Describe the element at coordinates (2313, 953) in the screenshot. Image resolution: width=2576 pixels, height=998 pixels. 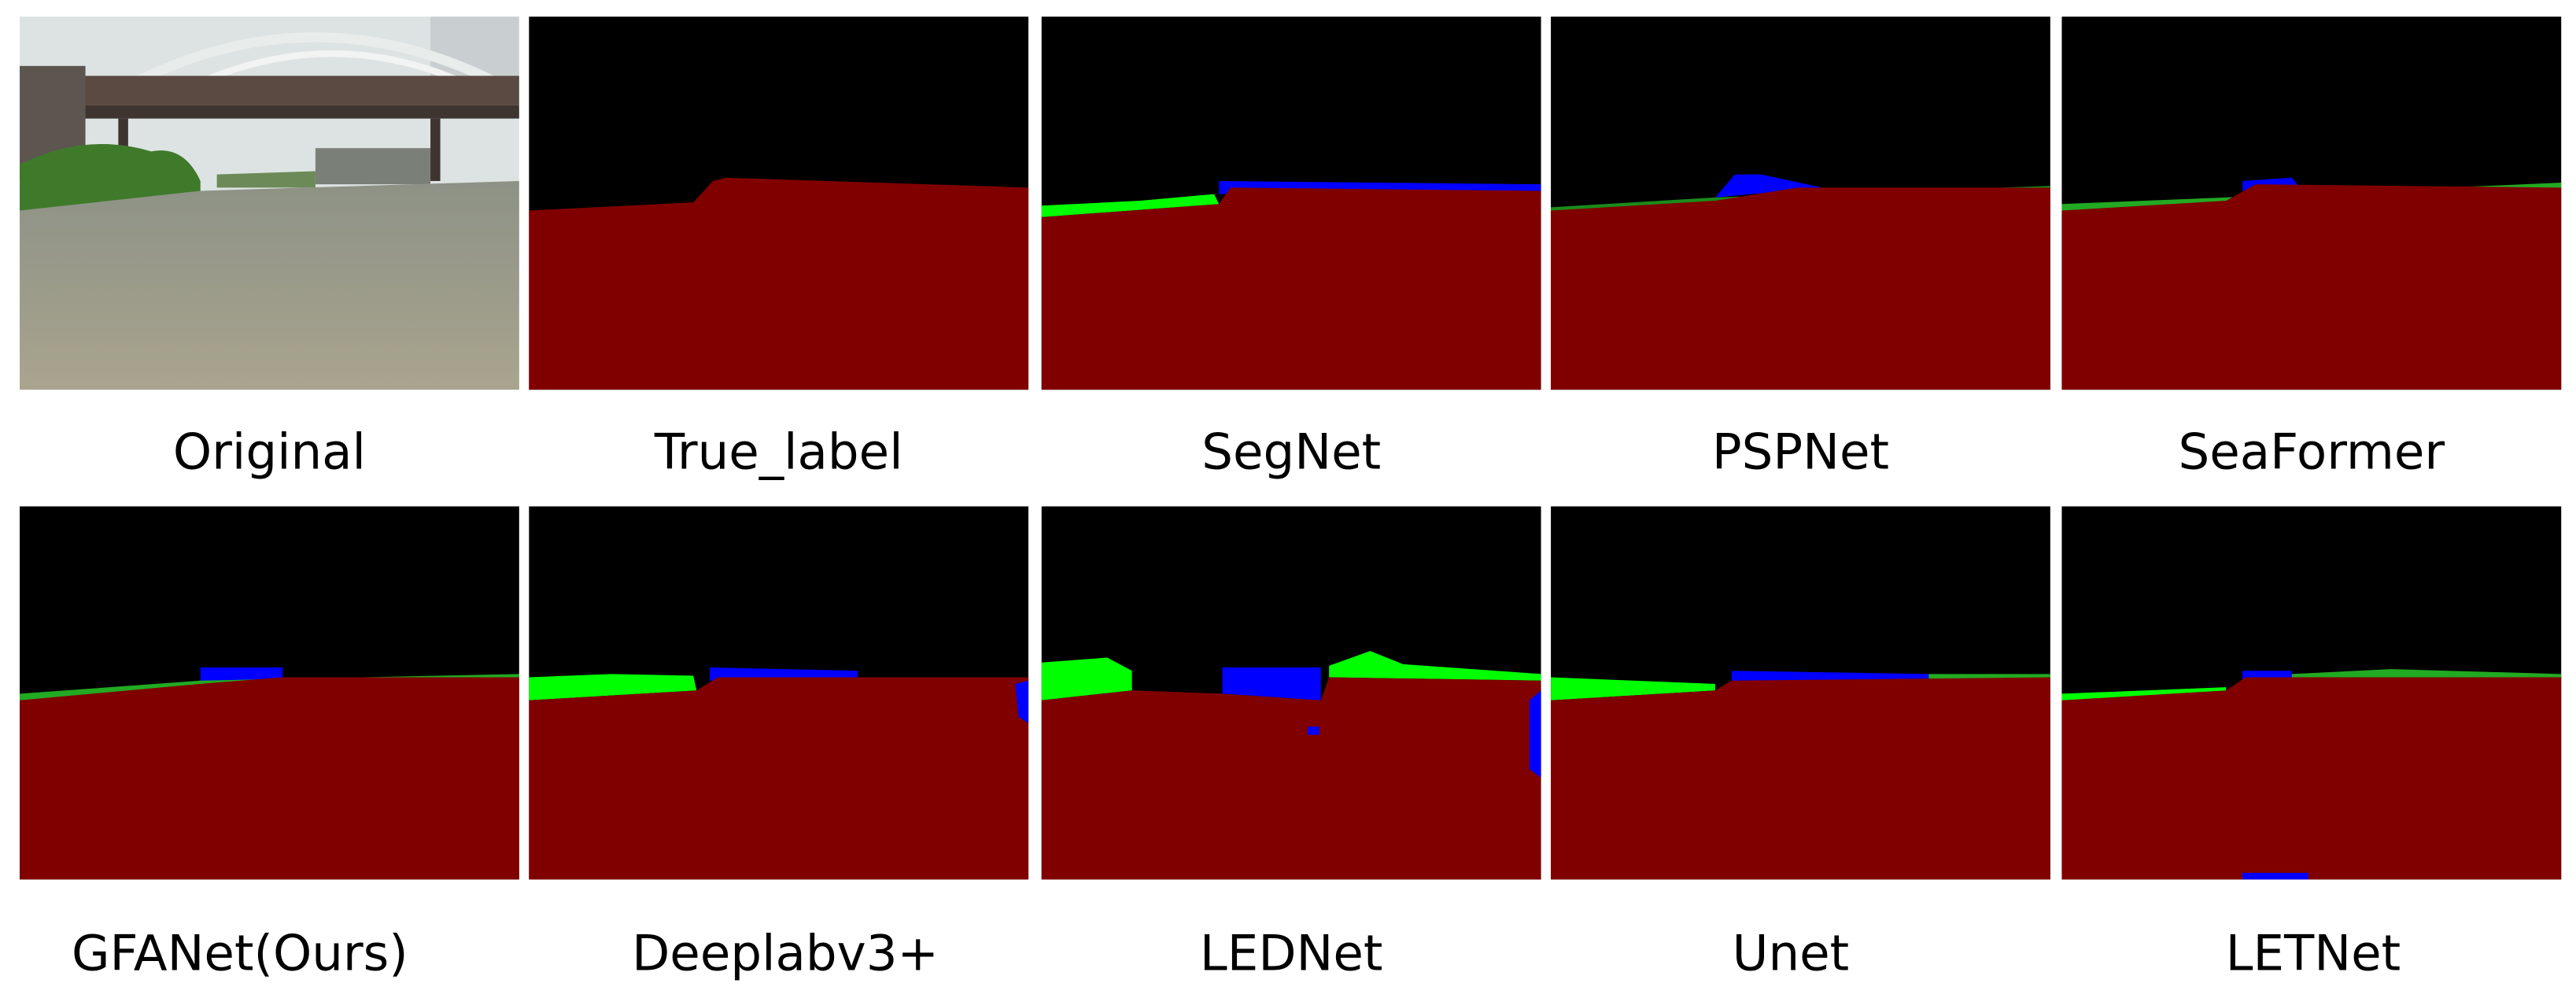
I see `panel-label: LETNet` at that location.